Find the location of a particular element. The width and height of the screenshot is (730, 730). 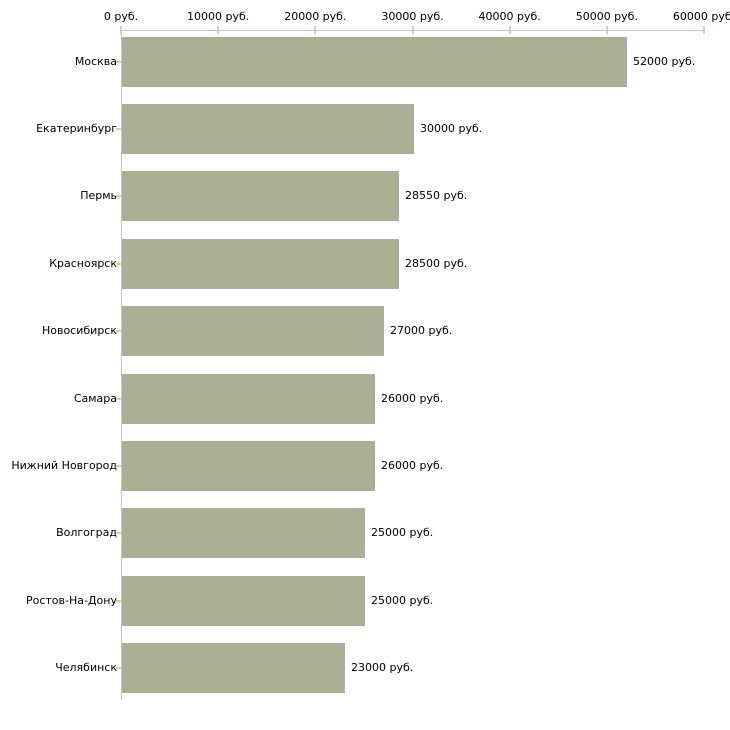

value-label: 30000 руб. is located at coordinates (451, 128).